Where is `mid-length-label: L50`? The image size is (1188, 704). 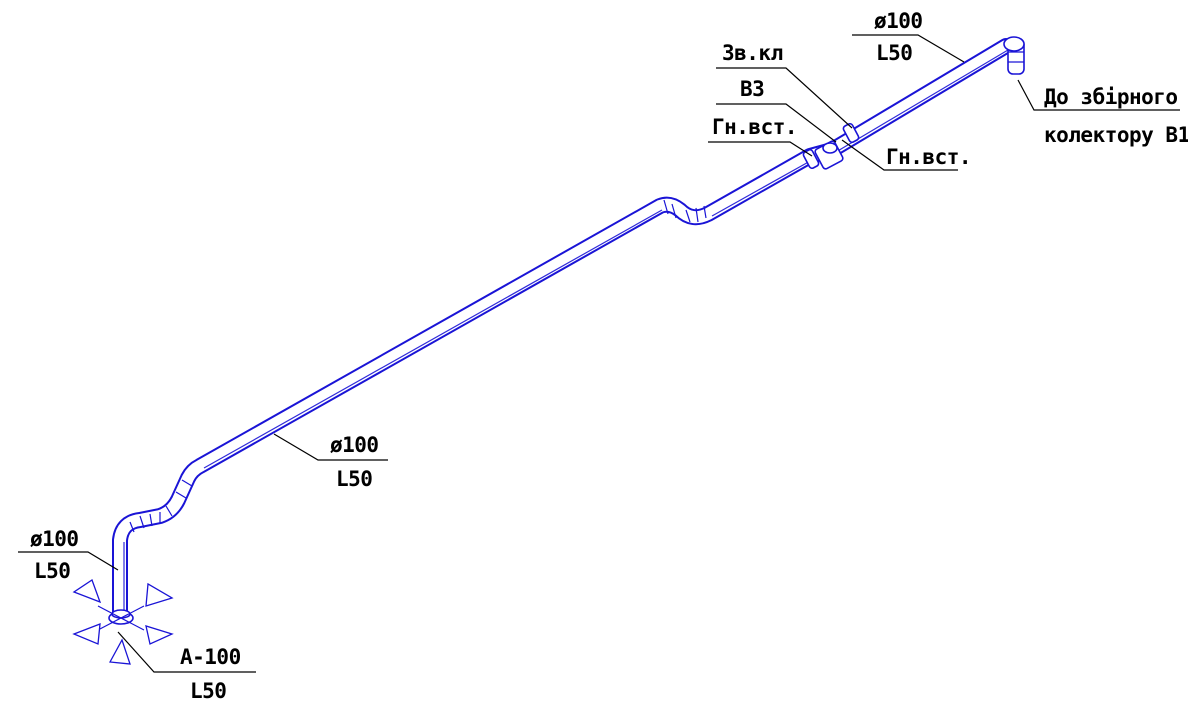 mid-length-label: L50 is located at coordinates (354, 479).